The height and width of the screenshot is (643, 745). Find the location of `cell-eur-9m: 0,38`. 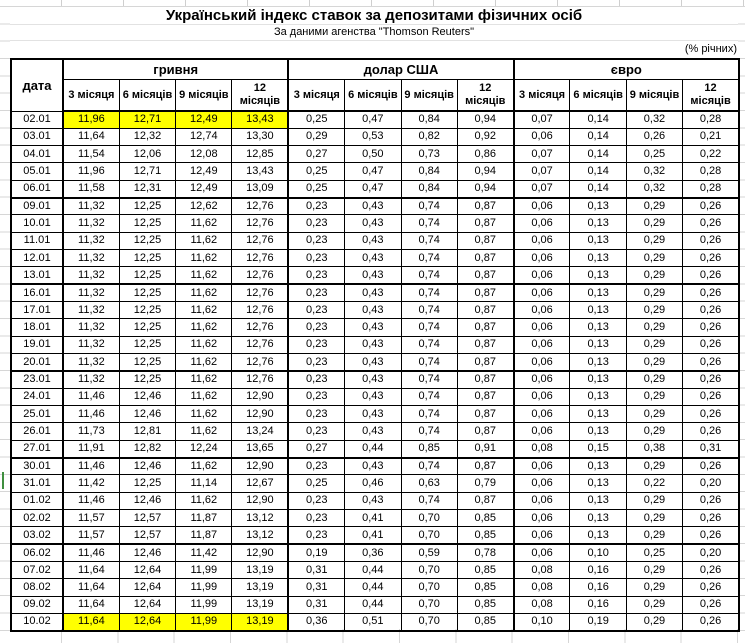

cell-eur-9m: 0,38 is located at coordinates (654, 449).